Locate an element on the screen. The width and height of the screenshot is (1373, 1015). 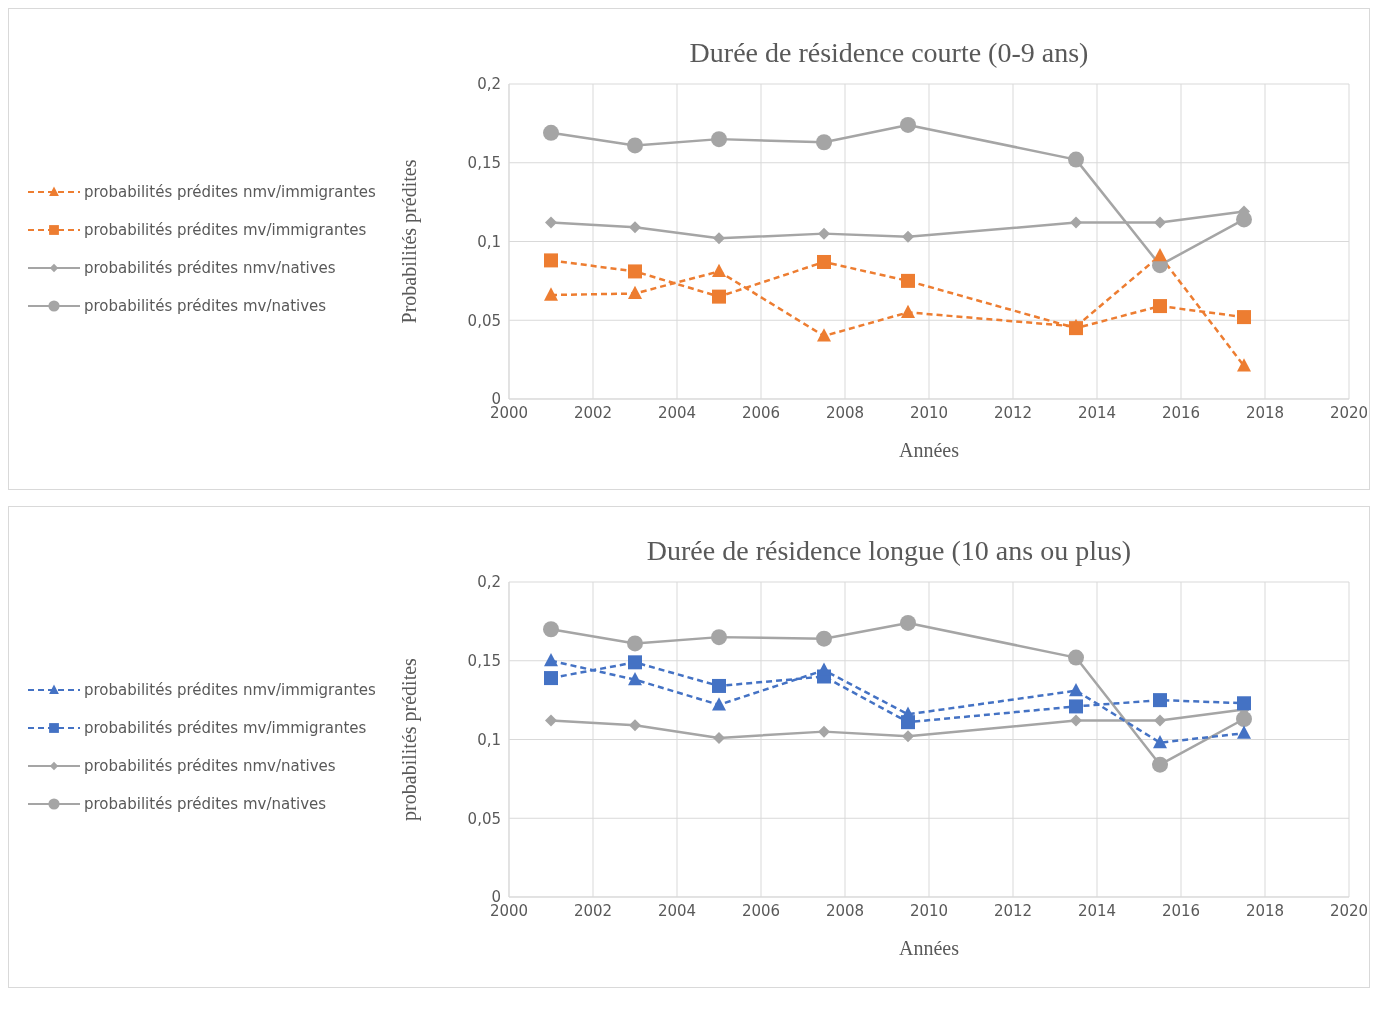
y-axis-title: probabilités prédites is located at coordinates (410, 739).